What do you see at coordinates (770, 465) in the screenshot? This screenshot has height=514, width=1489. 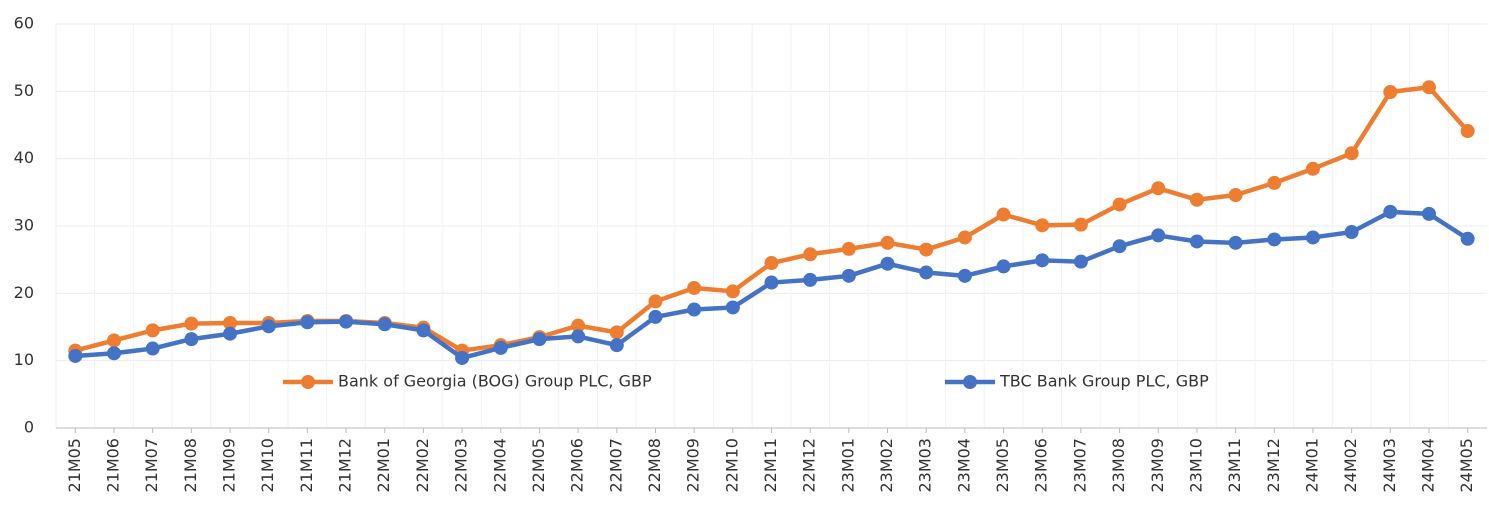 I see `x-tick-label: 22M11` at bounding box center [770, 465].